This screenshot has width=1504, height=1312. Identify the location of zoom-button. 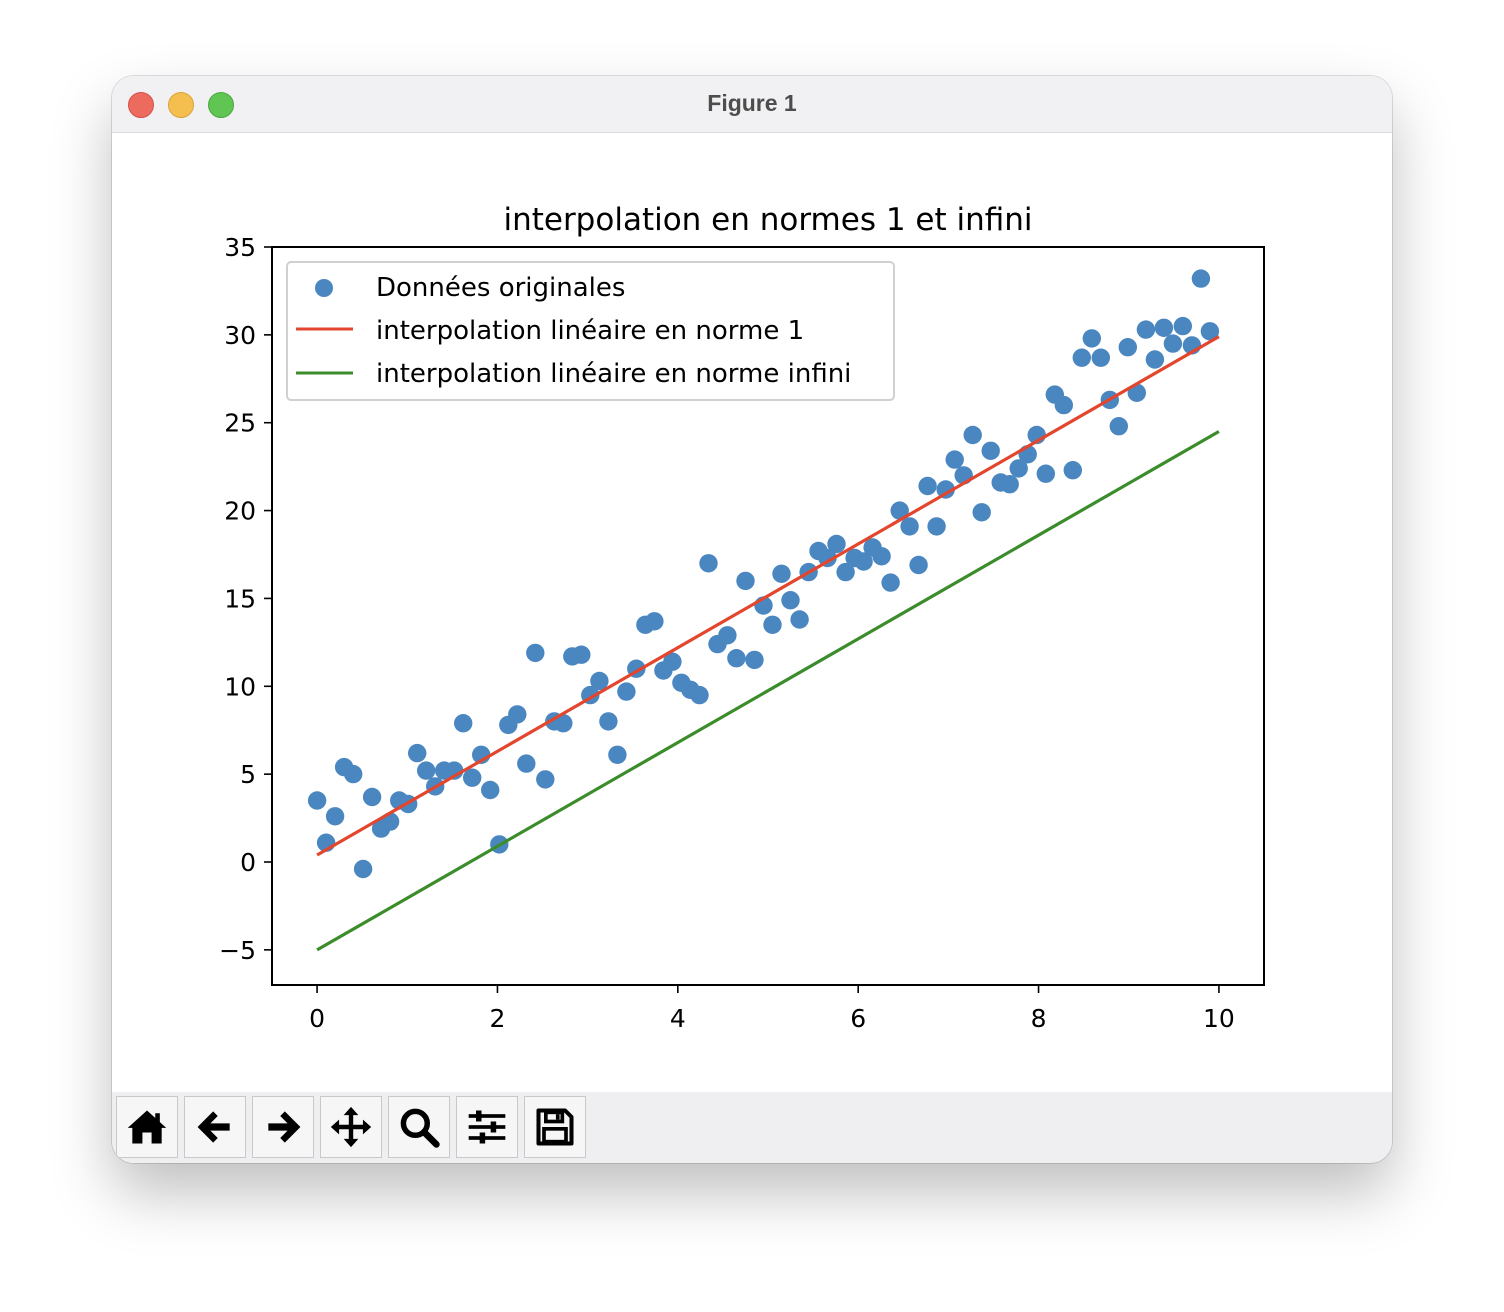
(419, 1127).